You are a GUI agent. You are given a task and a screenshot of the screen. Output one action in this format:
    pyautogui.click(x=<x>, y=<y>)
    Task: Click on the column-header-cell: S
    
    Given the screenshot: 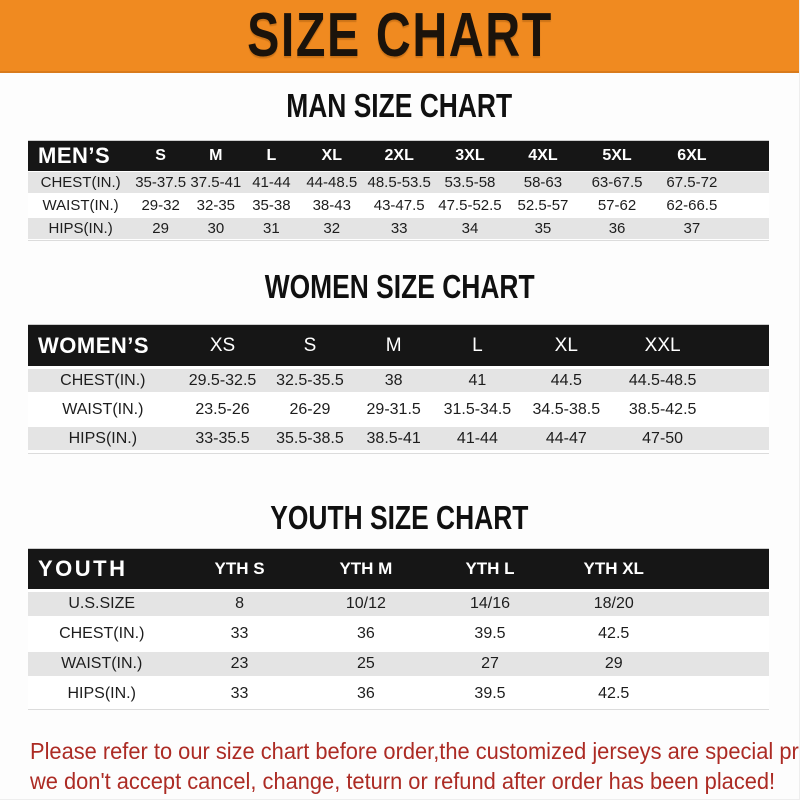 What is the action you would take?
    pyautogui.click(x=310, y=345)
    